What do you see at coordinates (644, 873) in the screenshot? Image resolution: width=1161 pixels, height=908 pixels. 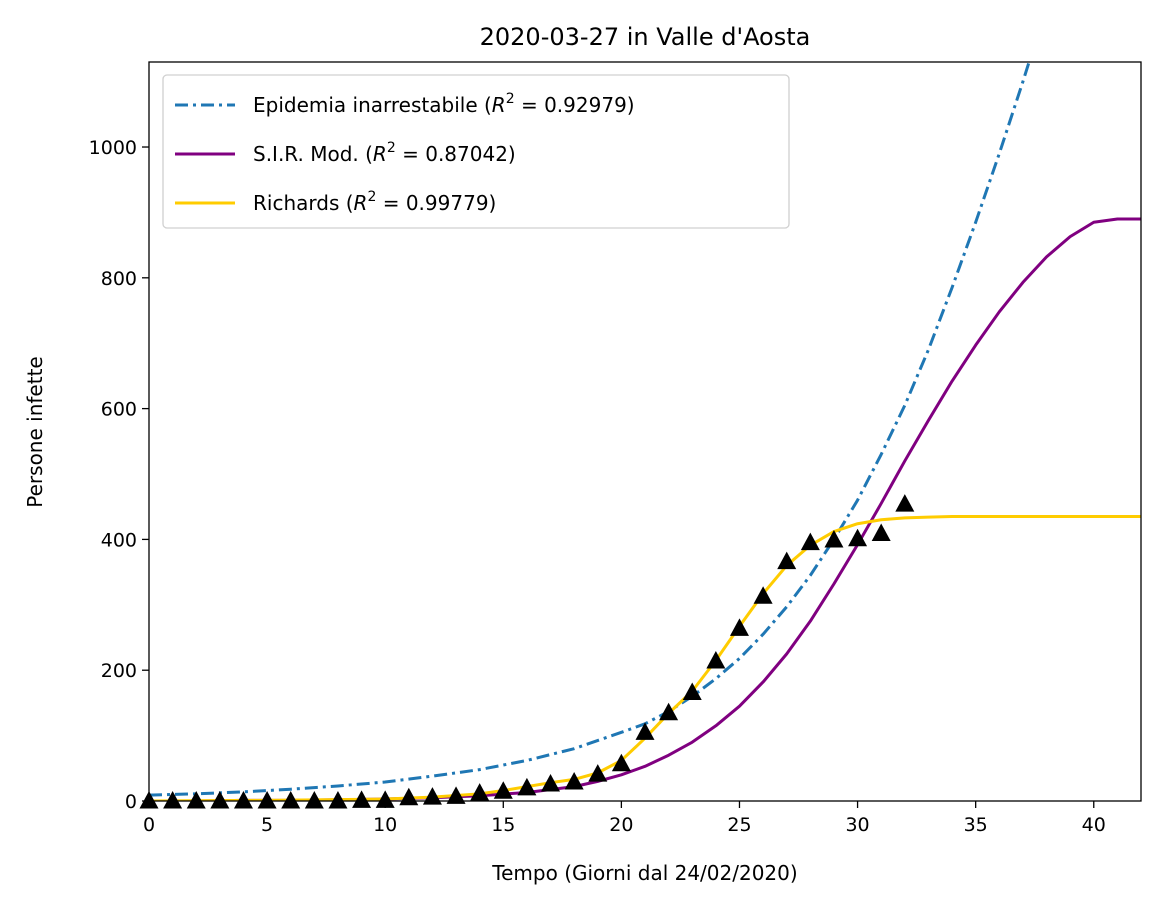 I see `x-axis-label: Tempo (Giorni dal 24/02/2020)` at bounding box center [644, 873].